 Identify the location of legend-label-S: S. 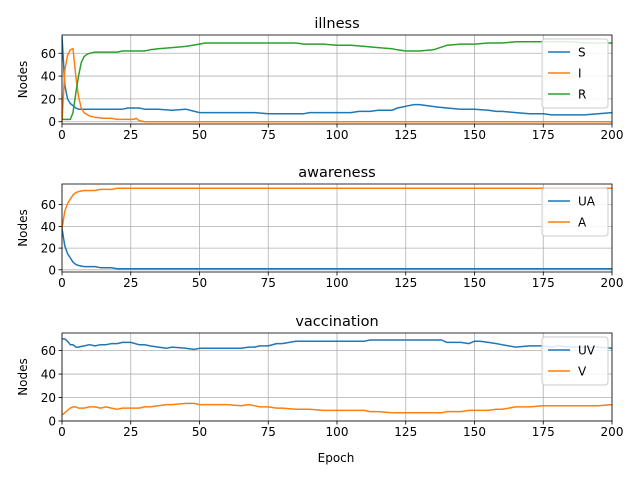
(582, 53).